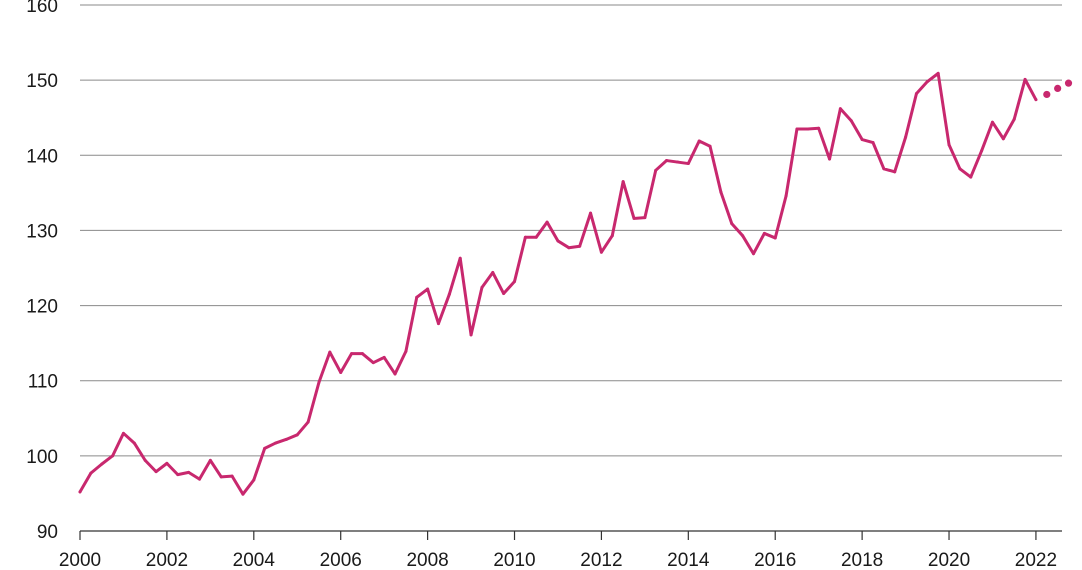 This screenshot has height=570, width=1082. What do you see at coordinates (775, 560) in the screenshot?
I see `x-tick-label: 2016` at bounding box center [775, 560].